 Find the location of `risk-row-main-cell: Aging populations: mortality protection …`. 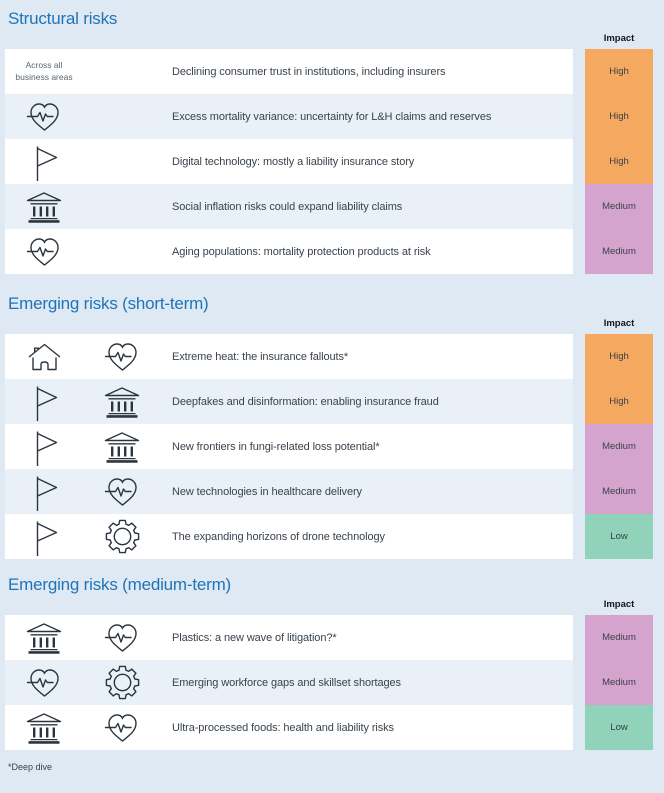

risk-row-main-cell: Aging populations: mortality protection … is located at coordinates (289, 251).